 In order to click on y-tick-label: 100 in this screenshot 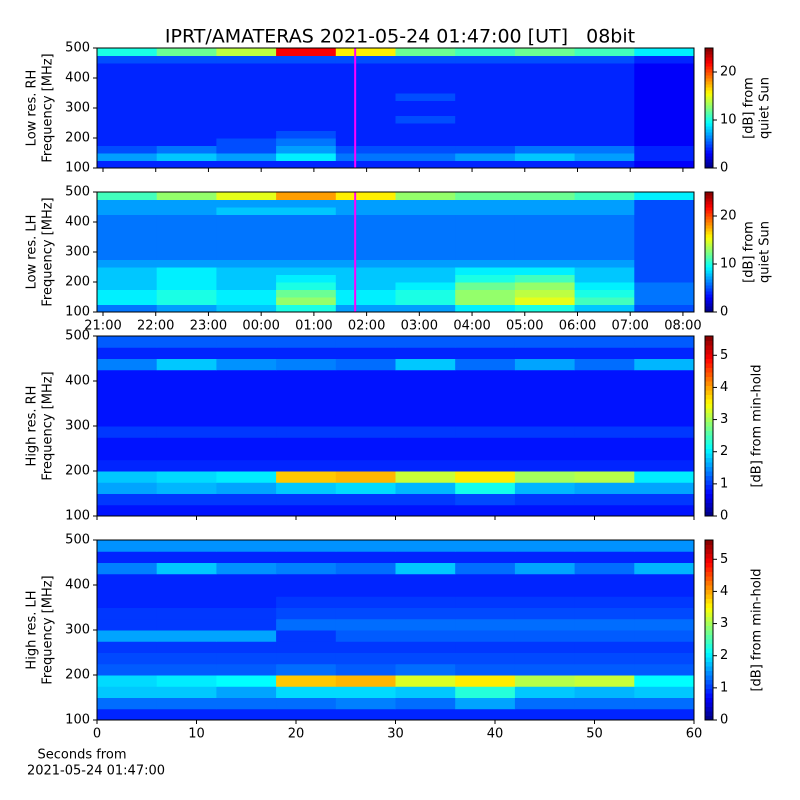, I will do `click(77, 312)`.